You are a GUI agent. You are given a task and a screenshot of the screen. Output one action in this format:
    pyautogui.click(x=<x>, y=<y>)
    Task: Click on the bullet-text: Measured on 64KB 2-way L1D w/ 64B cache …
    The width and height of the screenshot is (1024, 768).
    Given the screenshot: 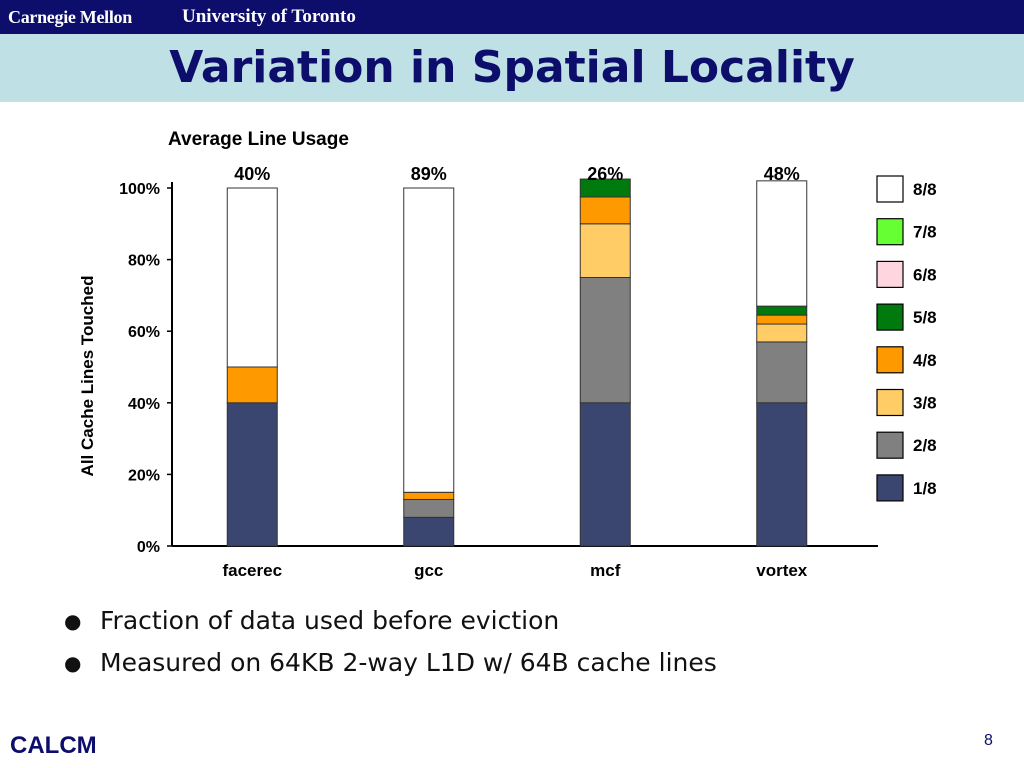 What is the action you would take?
    pyautogui.click(x=408, y=662)
    